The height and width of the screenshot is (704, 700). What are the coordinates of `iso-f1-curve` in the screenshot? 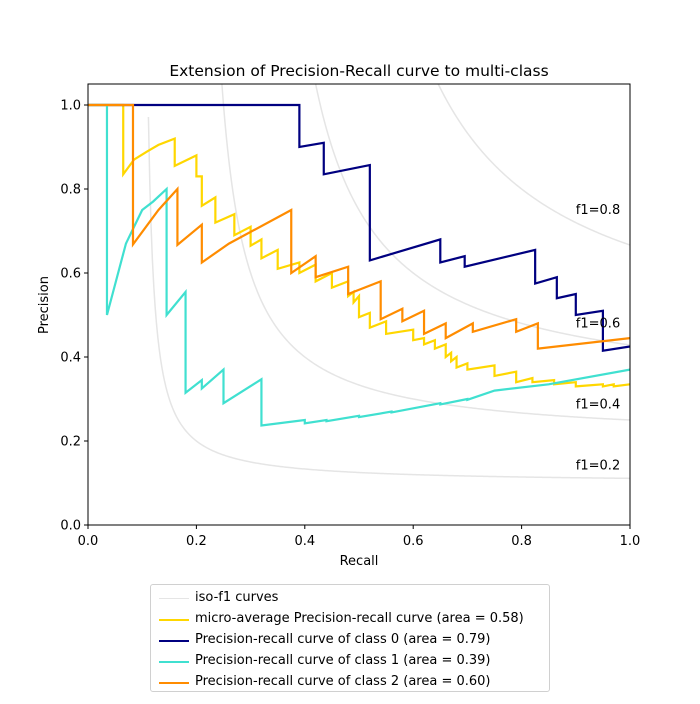 It's located at (533, 165).